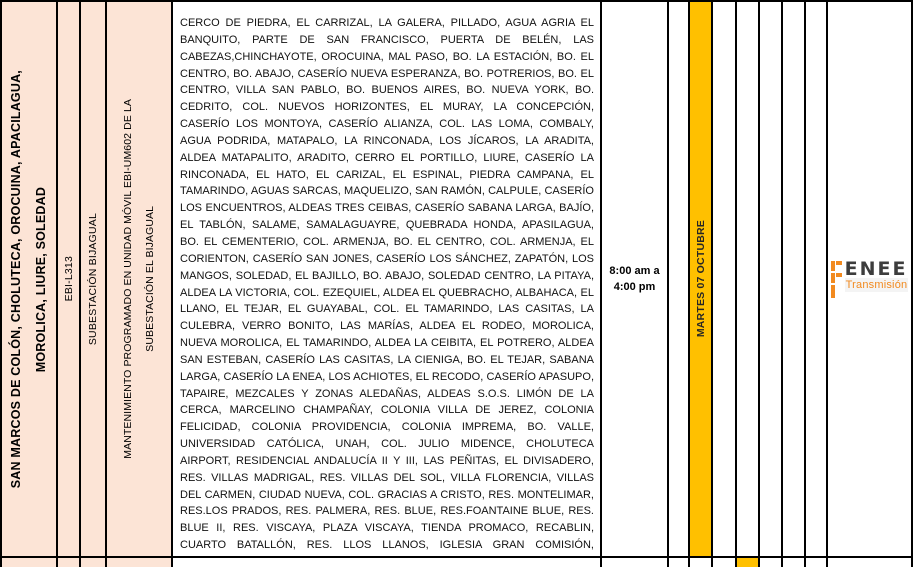 Image resolution: width=917 pixels, height=567 pixels. I want to click on schedule-cell: 8:00 am a 4:00 pm, so click(635, 279).